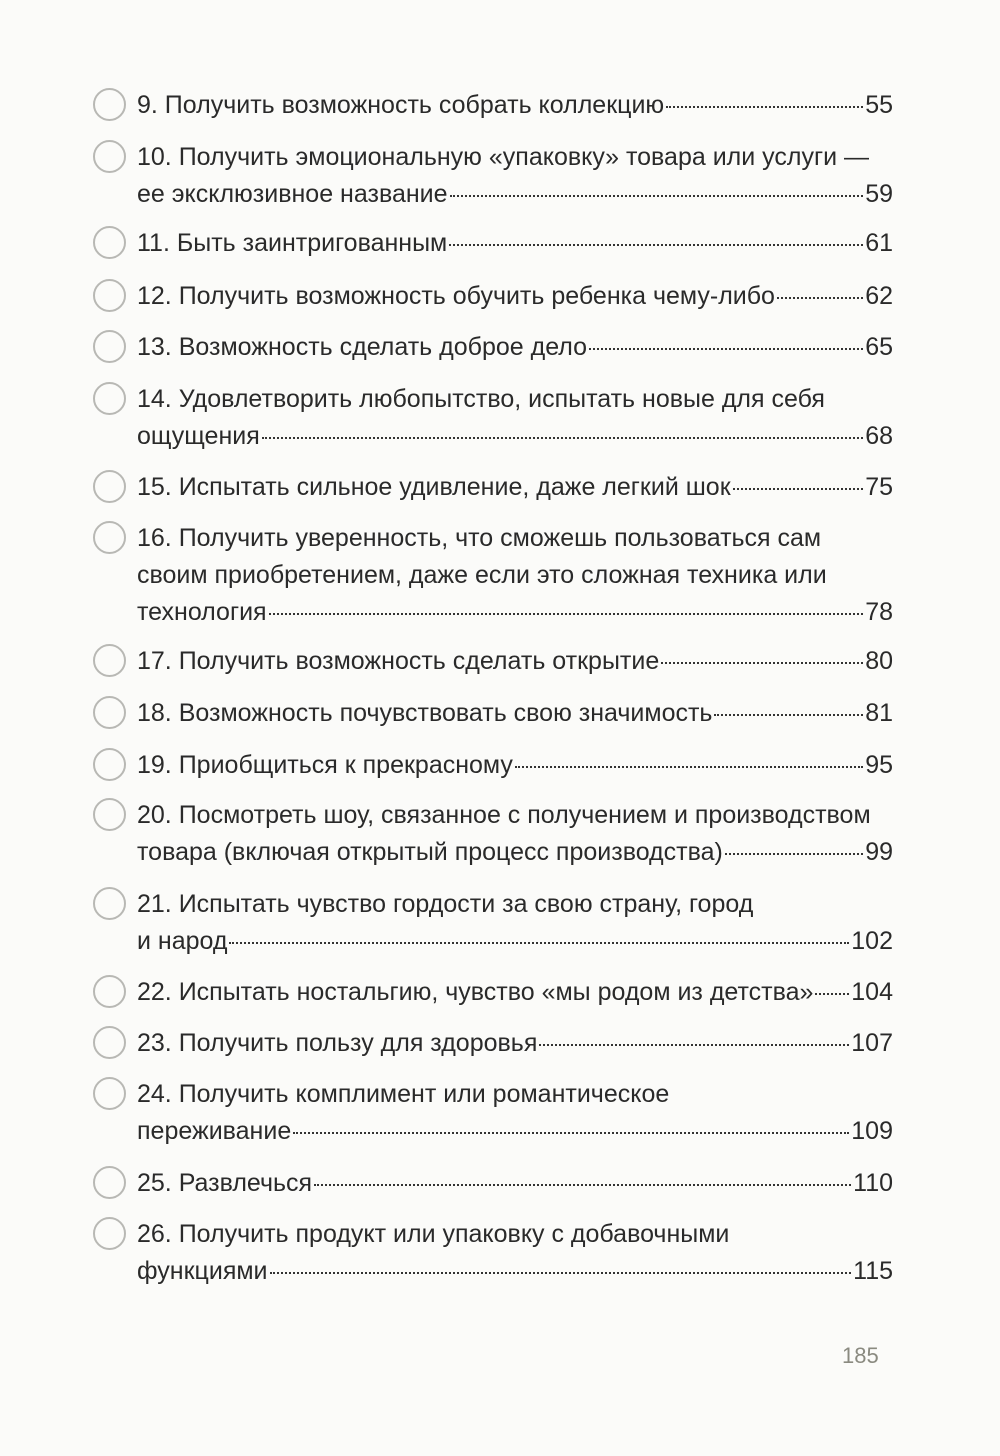  Describe the element at coordinates (225, 1183) in the screenshot. I see `entry-title: 25. Развлечься` at that location.